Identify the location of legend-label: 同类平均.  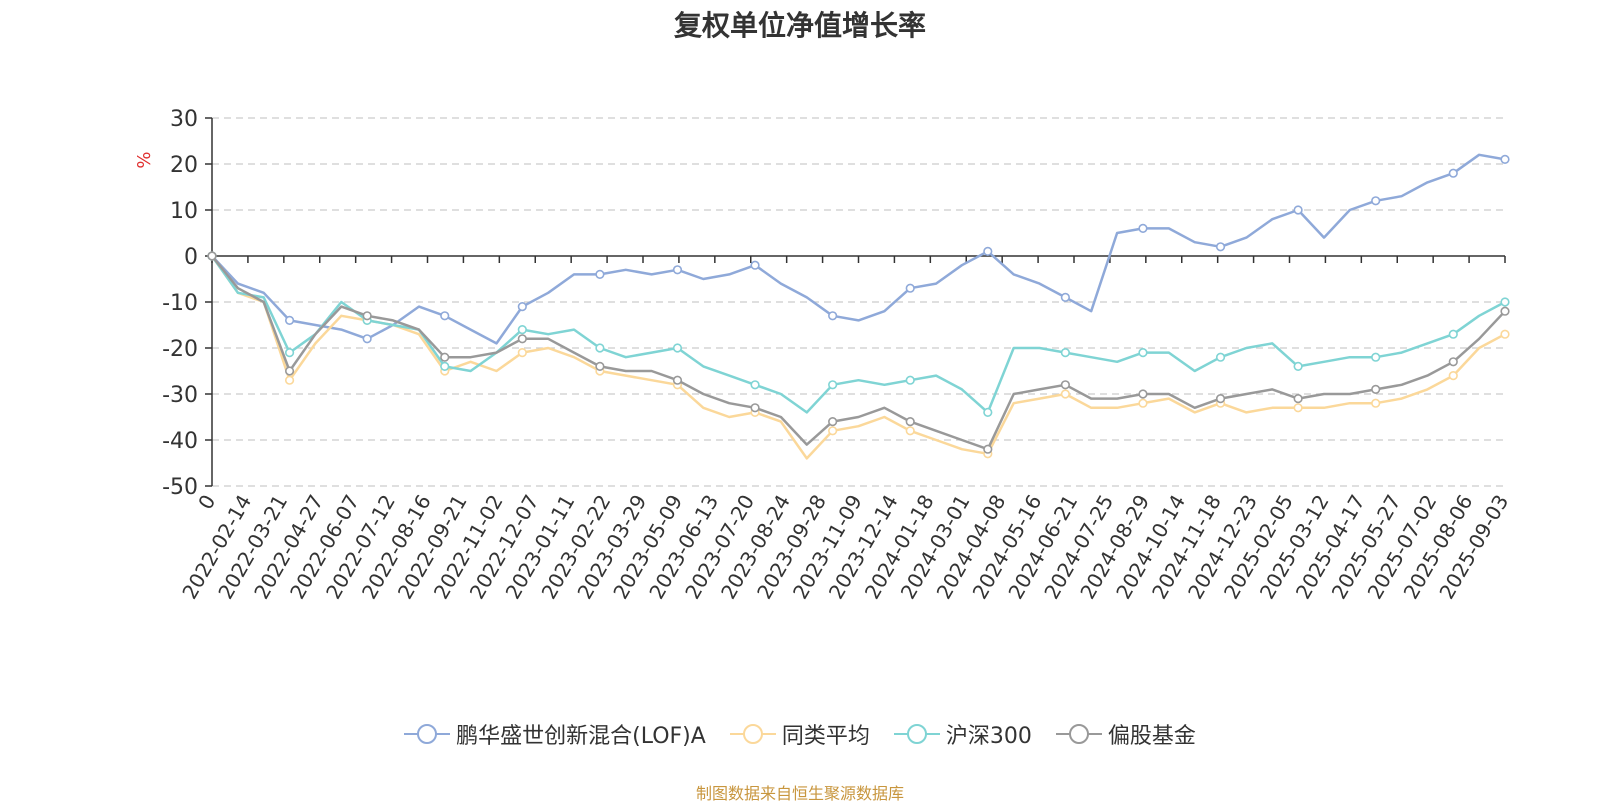
(825, 736).